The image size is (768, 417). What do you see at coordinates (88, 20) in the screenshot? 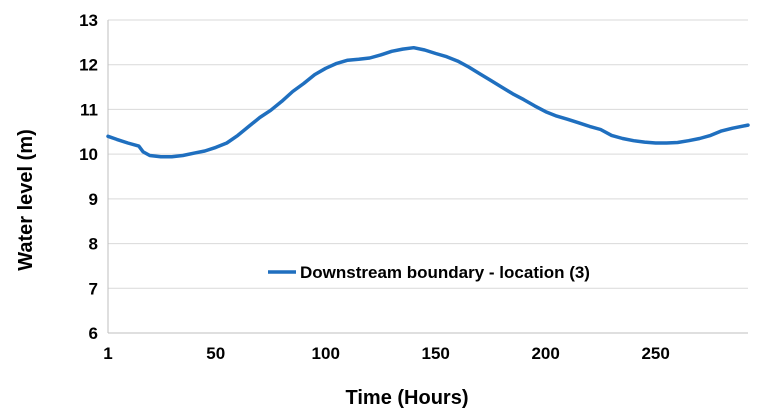
I see `y-tick-label: 13` at bounding box center [88, 20].